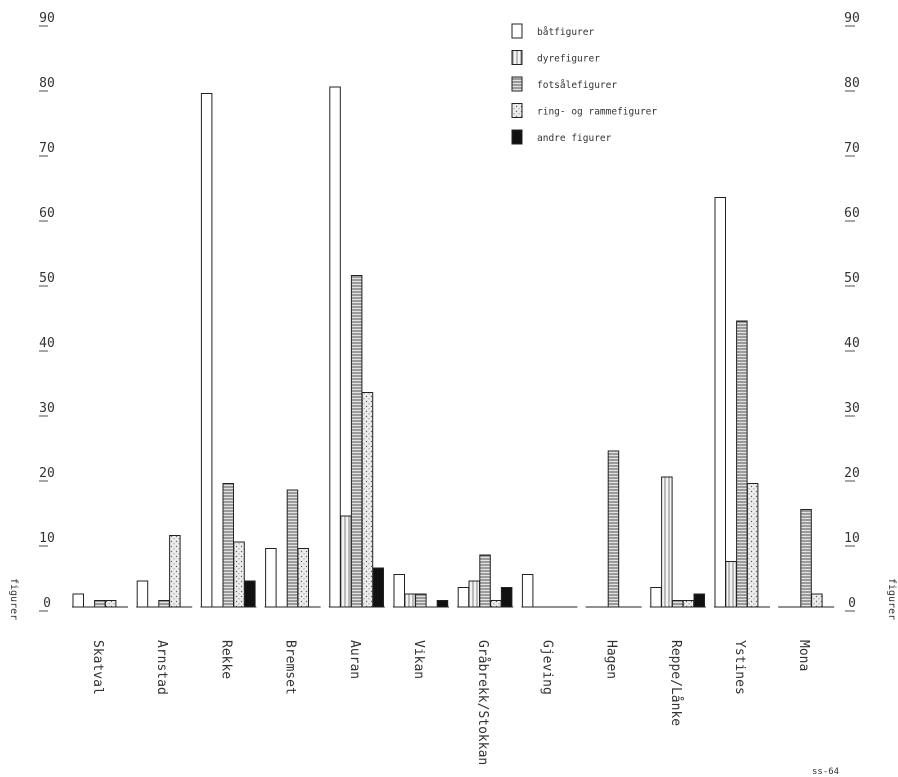 Image resolution: width=898 pixels, height=777 pixels. I want to click on bar-mona-ring-og-rammefigurer, so click(817, 600).